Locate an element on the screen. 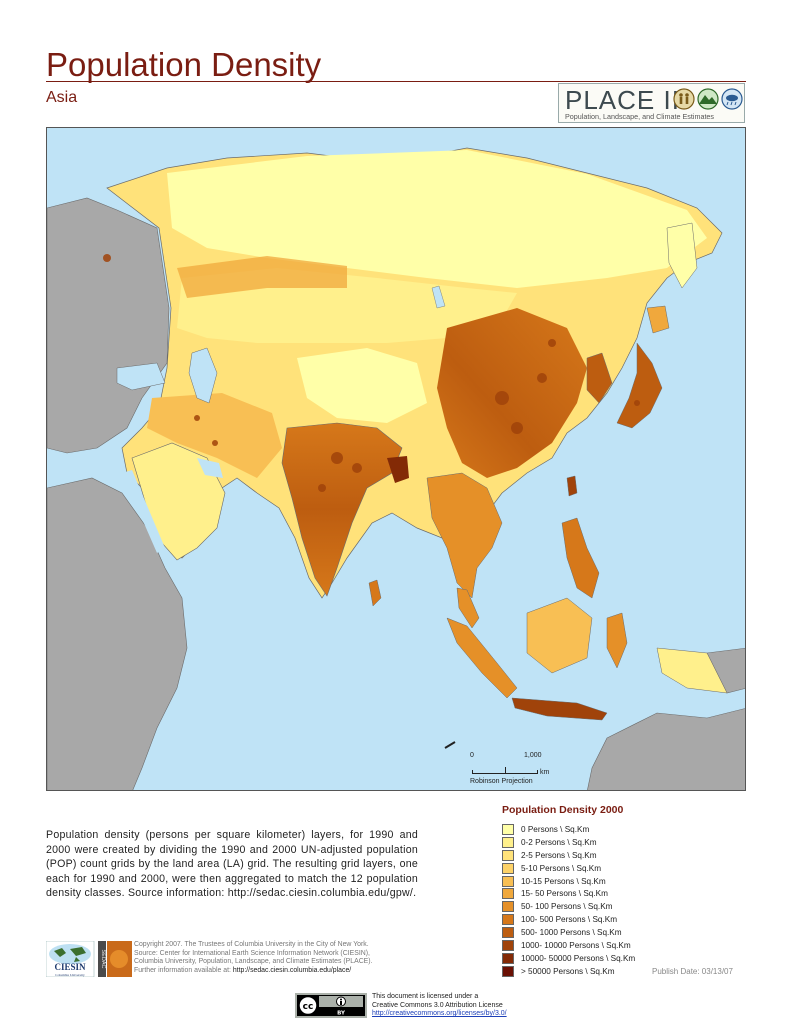 Image resolution: width=791 pixels, height=1024 pixels. place-logo-name: PLACE II is located at coordinates (622, 100).